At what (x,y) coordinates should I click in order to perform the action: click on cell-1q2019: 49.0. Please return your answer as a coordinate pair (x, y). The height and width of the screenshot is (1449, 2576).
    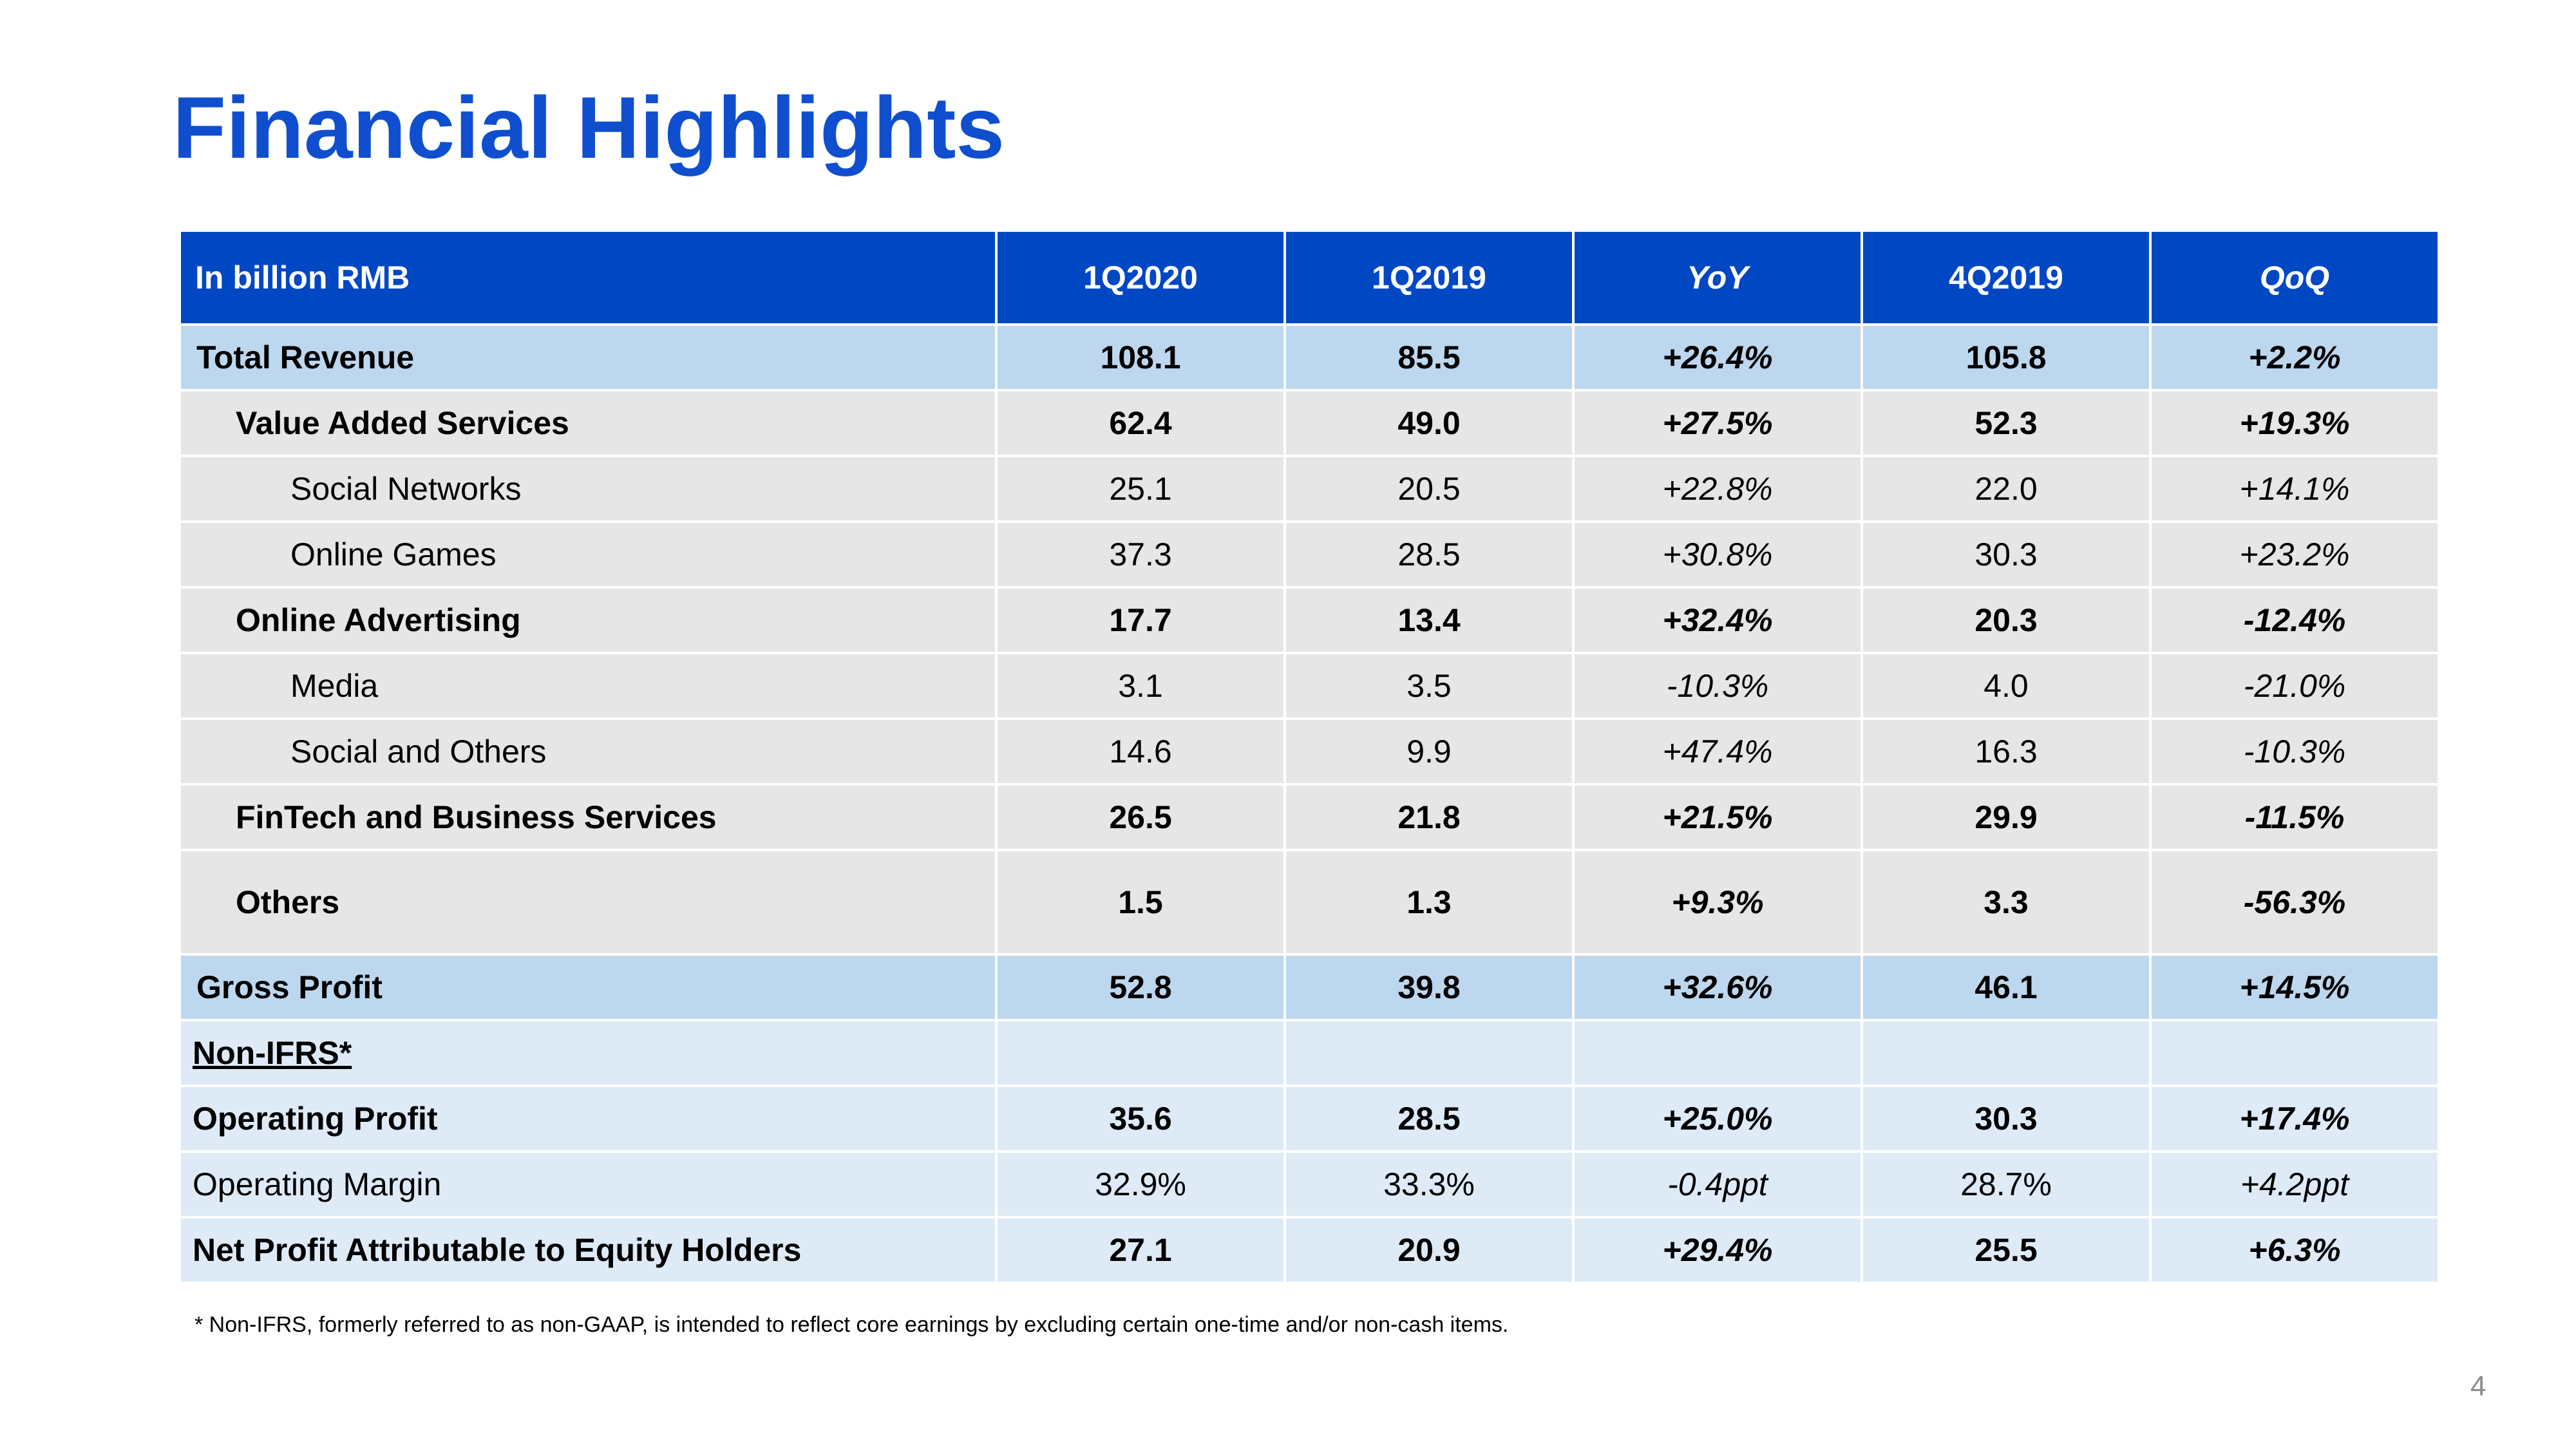
    Looking at the image, I should click on (1429, 423).